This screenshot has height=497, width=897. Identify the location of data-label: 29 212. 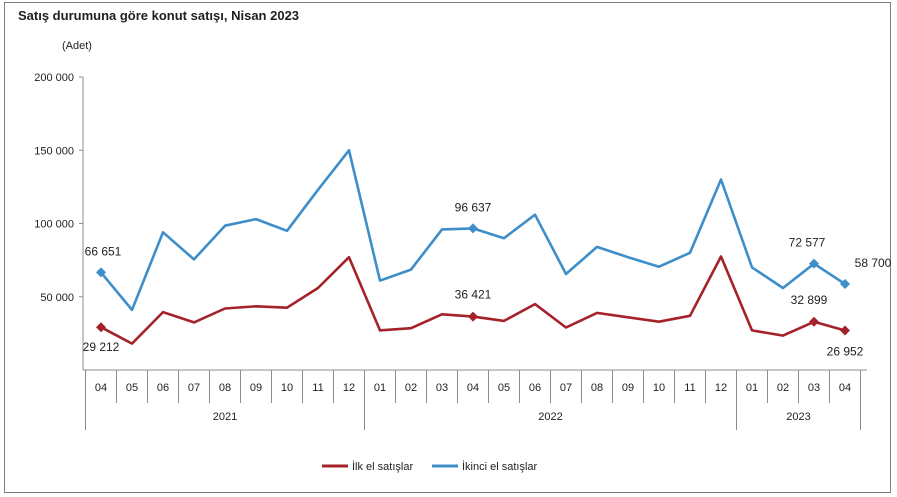
(101, 347).